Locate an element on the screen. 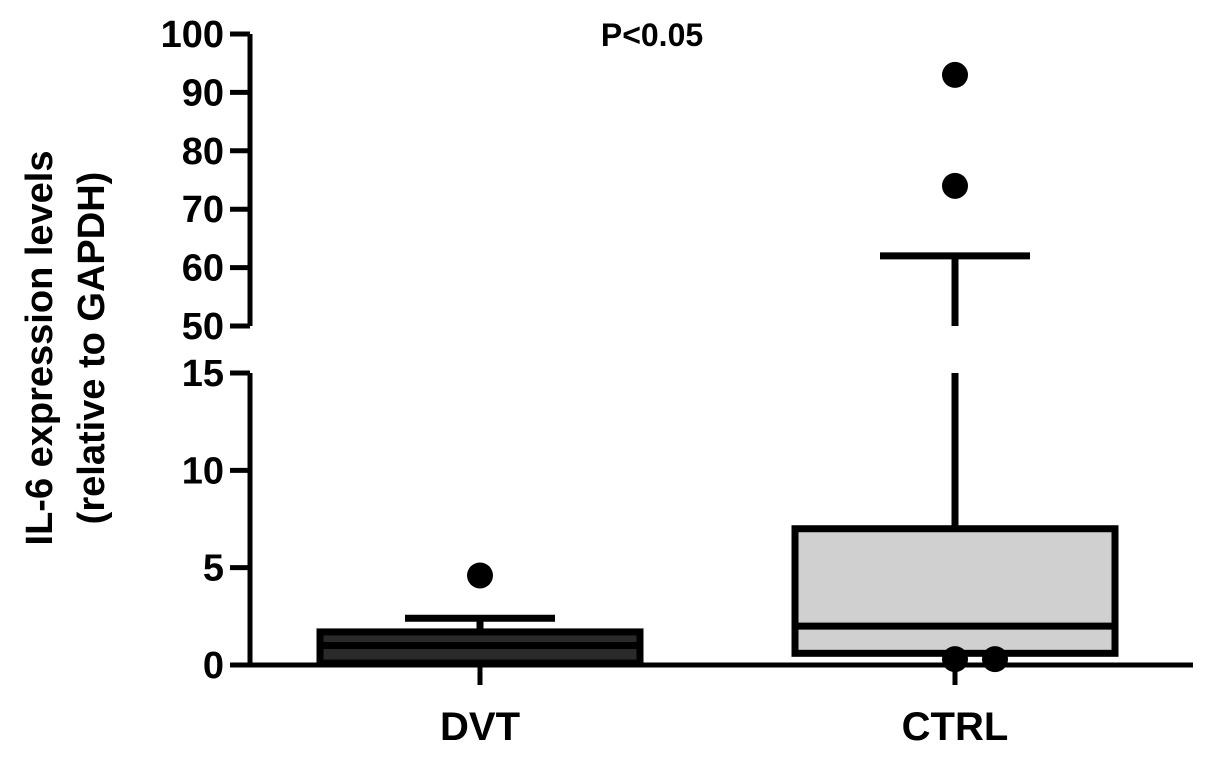  y-upper-tick-label: 80 is located at coordinates (203, 152).